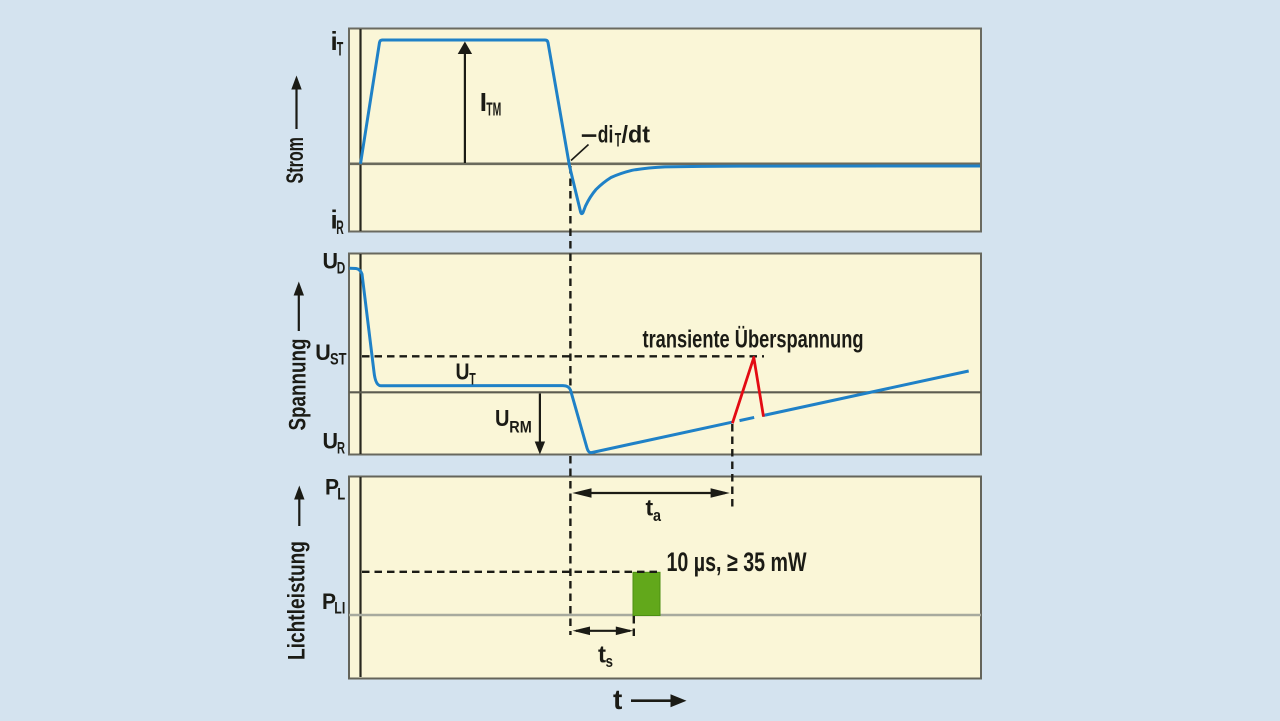 Image resolution: width=1280 pixels, height=721 pixels. Describe the element at coordinates (483, 102) in the screenshot. I see `svg-text: I` at that location.